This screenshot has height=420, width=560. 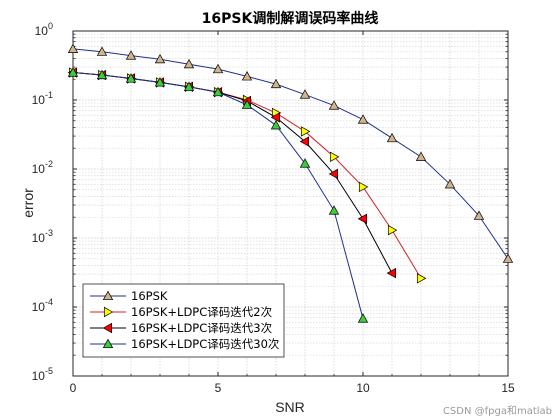 What do you see at coordinates (290, 407) in the screenshot?
I see `x-axis-label: SNR` at bounding box center [290, 407].